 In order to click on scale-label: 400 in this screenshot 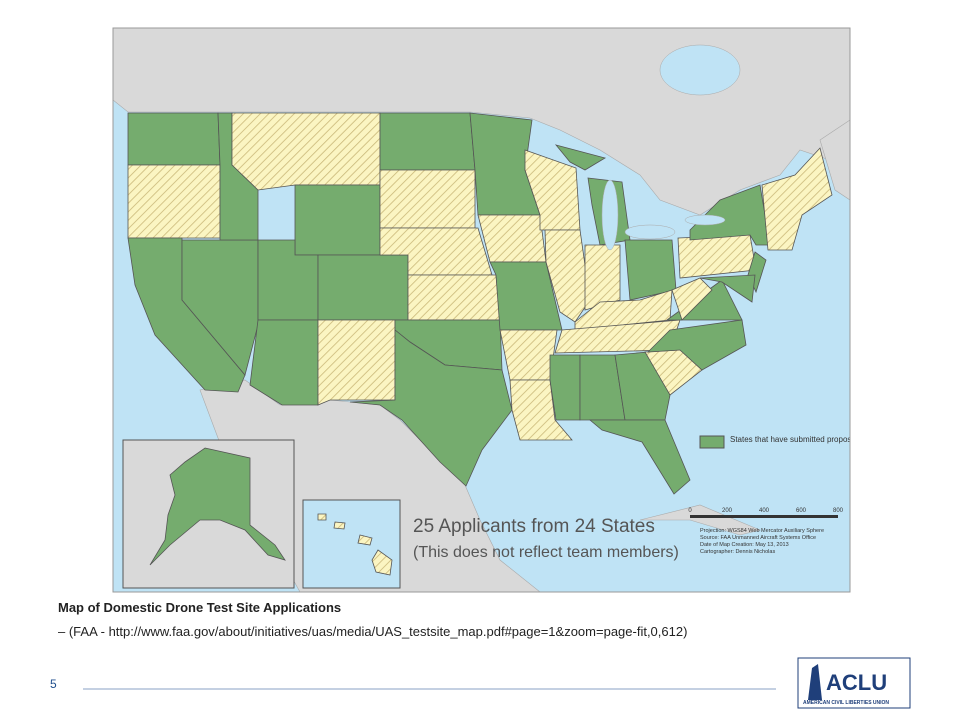, I will do `click(764, 511)`.